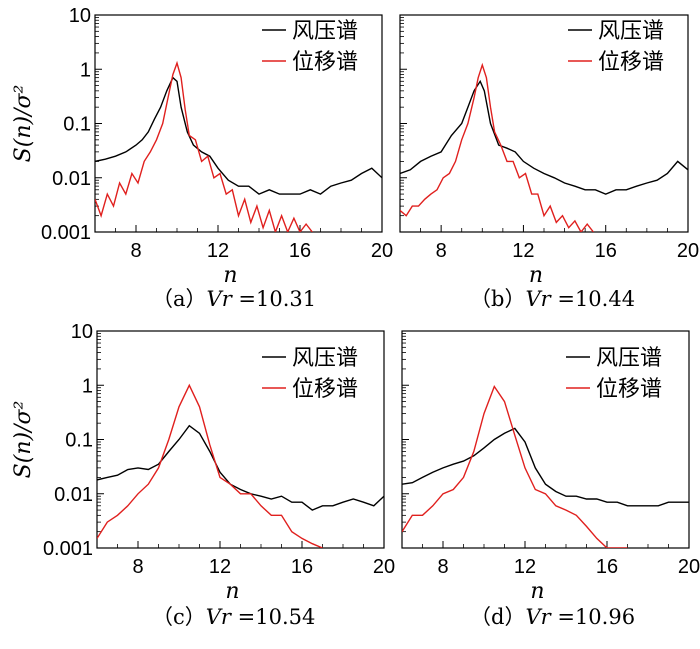  What do you see at coordinates (277, 617) in the screenshot?
I see `caption-vr-value: =10.54` at bounding box center [277, 617].